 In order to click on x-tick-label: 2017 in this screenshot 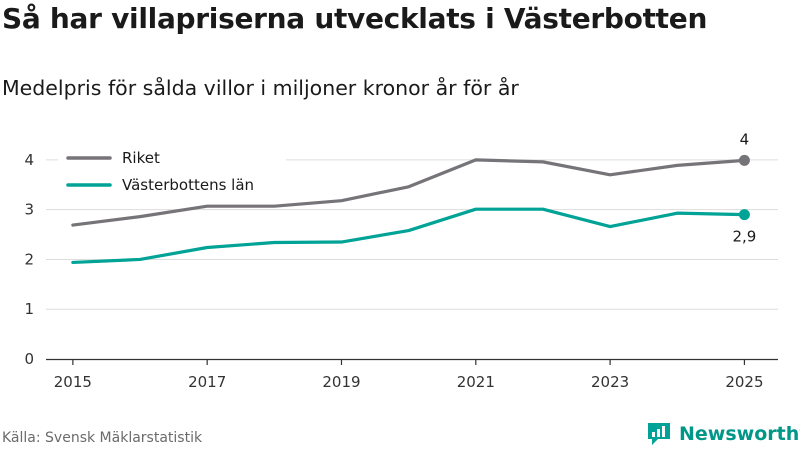, I will do `click(207, 382)`.